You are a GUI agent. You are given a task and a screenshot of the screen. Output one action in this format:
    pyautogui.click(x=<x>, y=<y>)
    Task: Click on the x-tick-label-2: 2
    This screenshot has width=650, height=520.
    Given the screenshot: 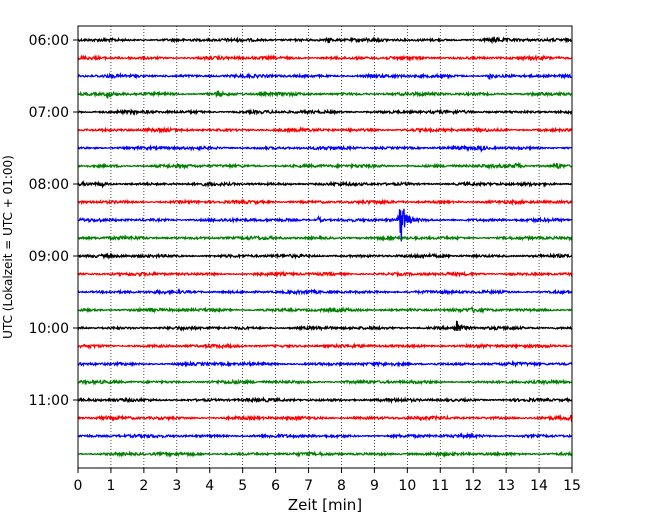 What is the action you would take?
    pyautogui.click(x=143, y=486)
    